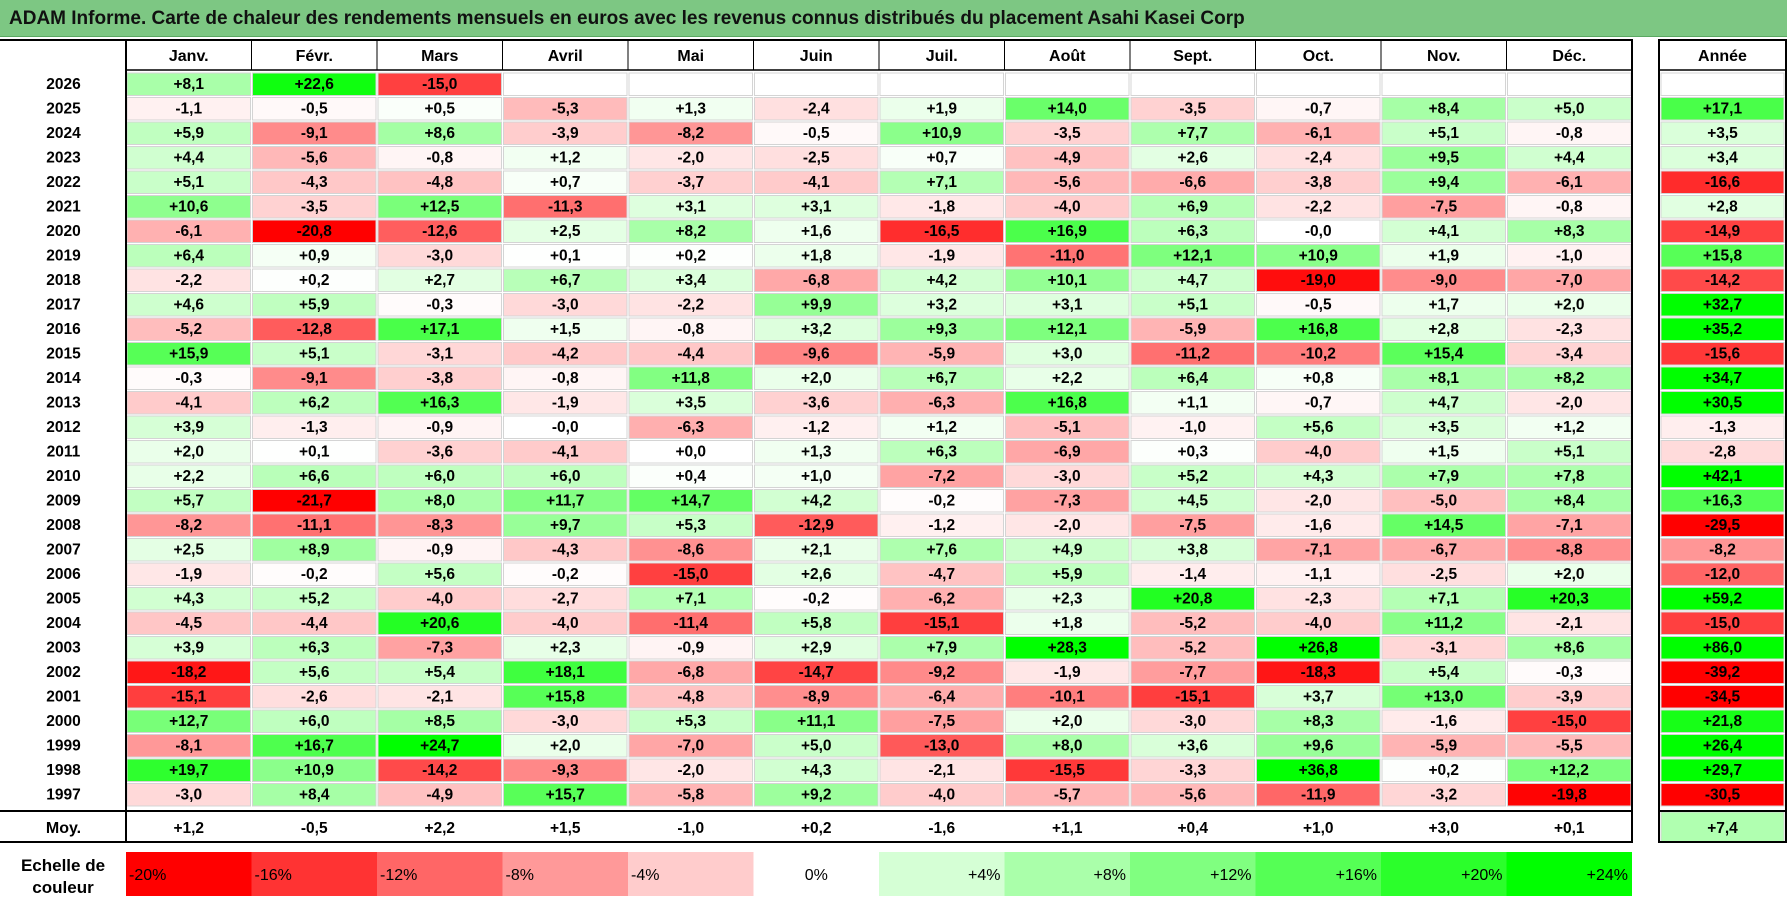 The width and height of the screenshot is (1787, 912). Describe the element at coordinates (63, 329) in the screenshot. I see `row-year-label: 2016` at that location.